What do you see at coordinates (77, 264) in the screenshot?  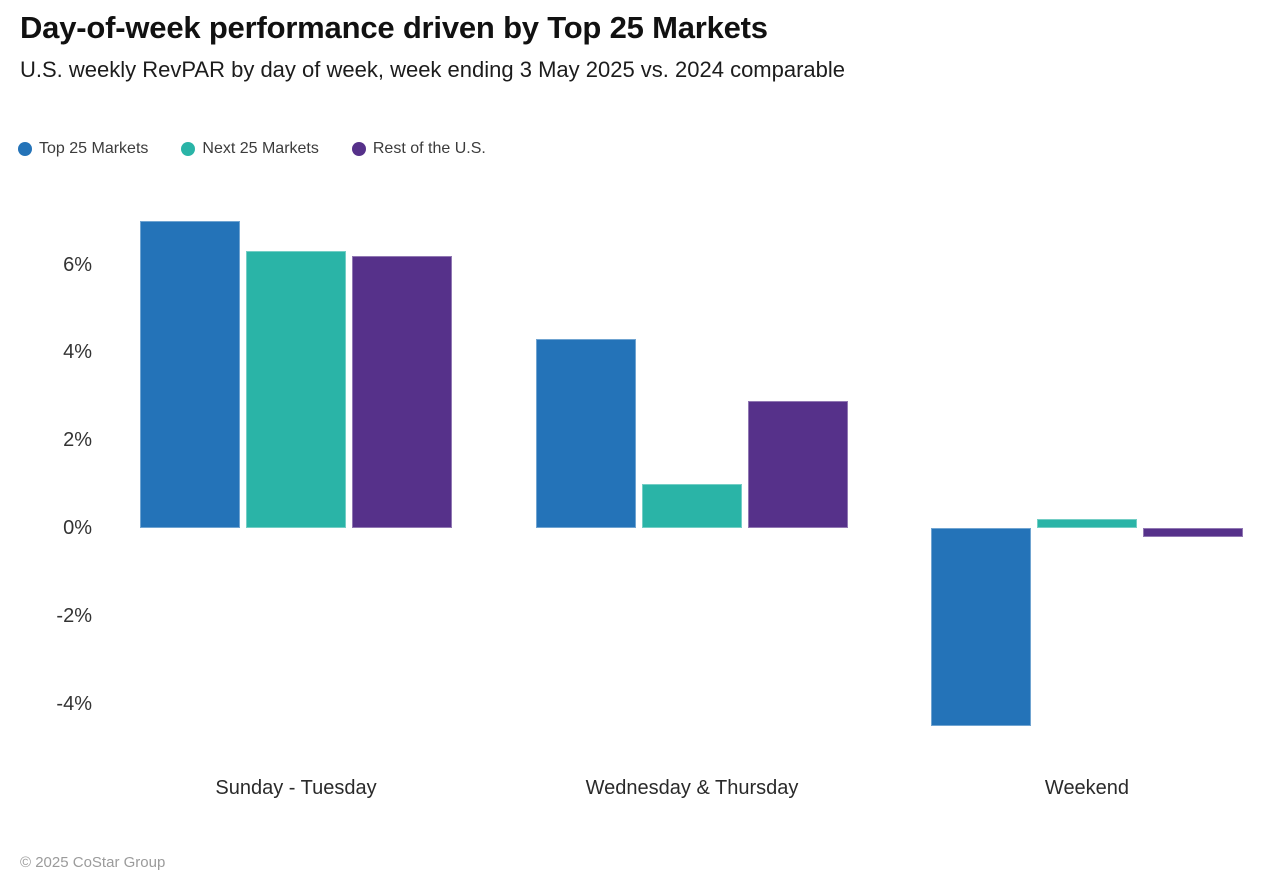 I see `y-tick-label: 6%` at bounding box center [77, 264].